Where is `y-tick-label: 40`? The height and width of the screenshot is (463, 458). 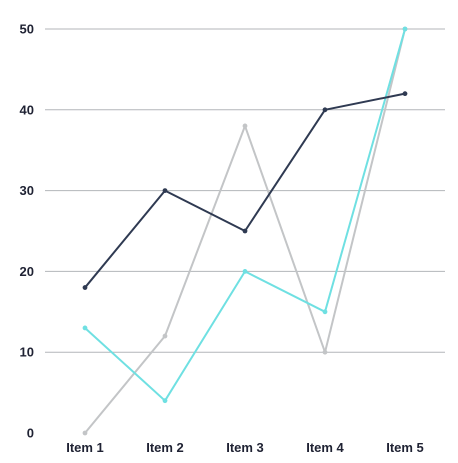
y-tick-label: 40 is located at coordinates (27, 109).